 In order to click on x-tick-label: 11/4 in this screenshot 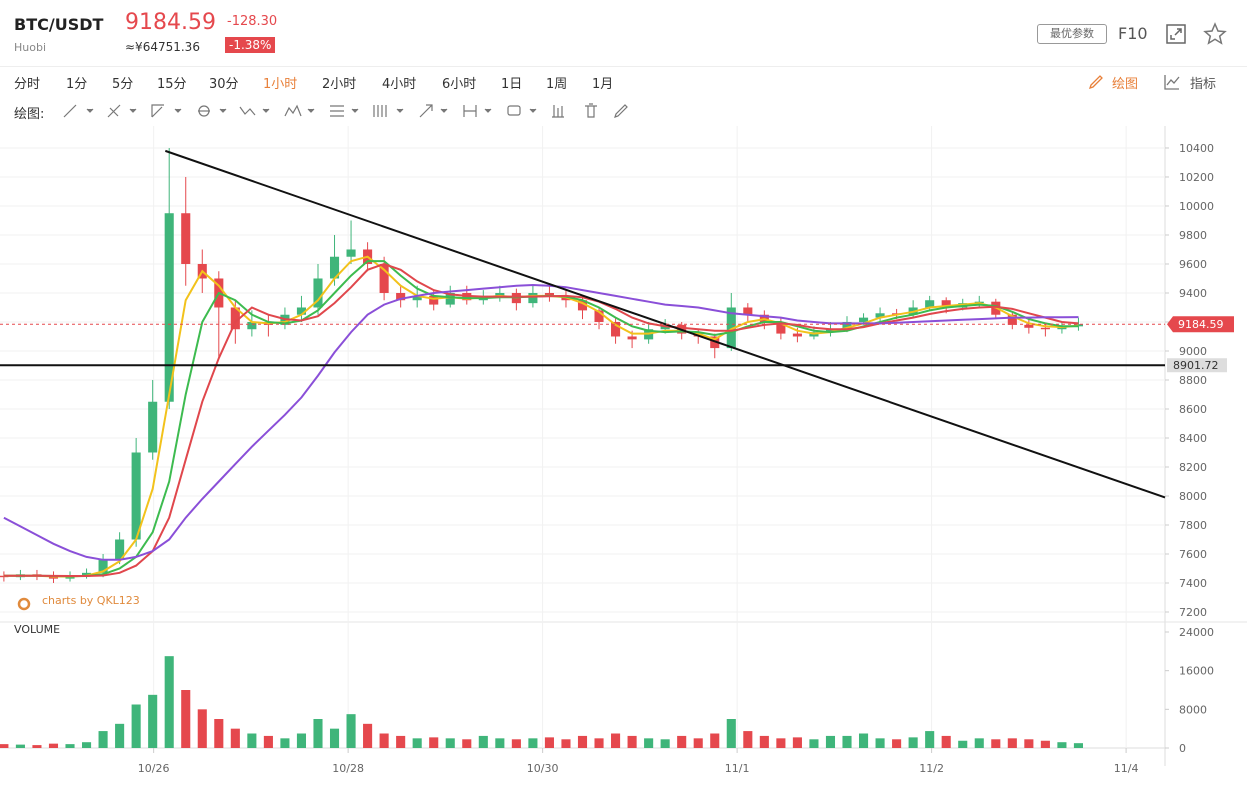, I will do `click(1126, 768)`.